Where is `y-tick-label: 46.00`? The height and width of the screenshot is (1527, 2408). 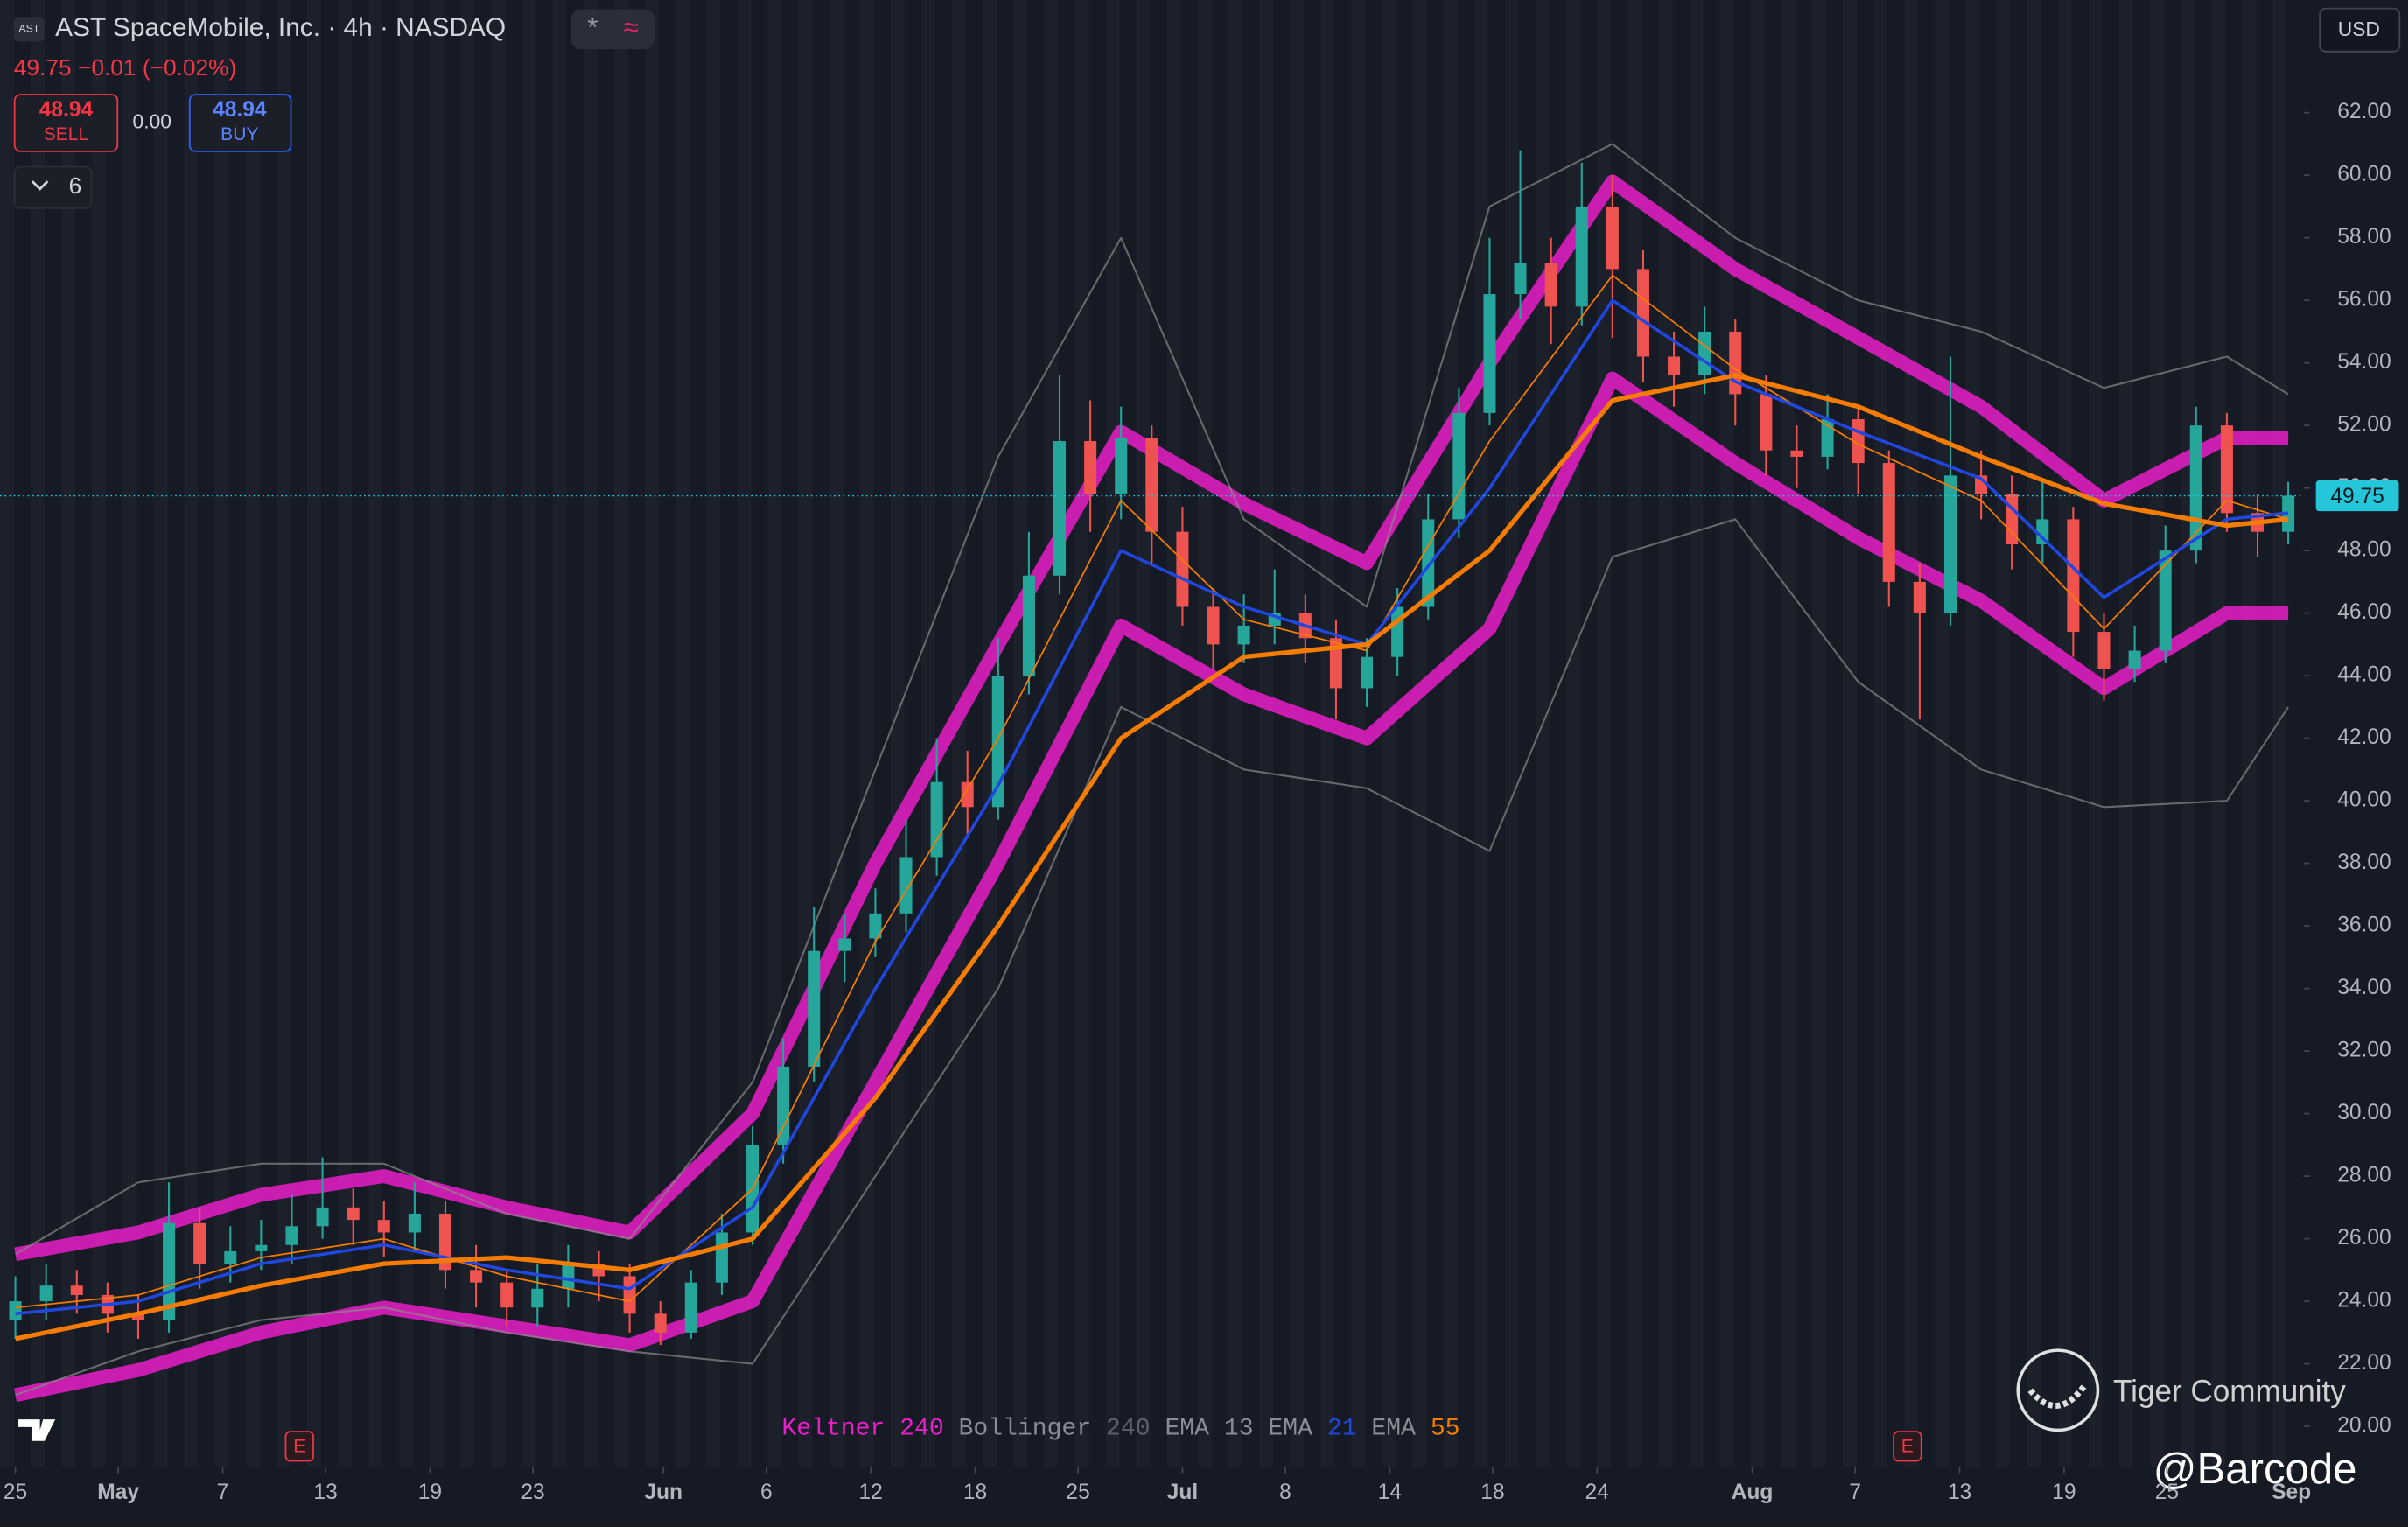
y-tick-label: 46.00 is located at coordinates (2363, 612).